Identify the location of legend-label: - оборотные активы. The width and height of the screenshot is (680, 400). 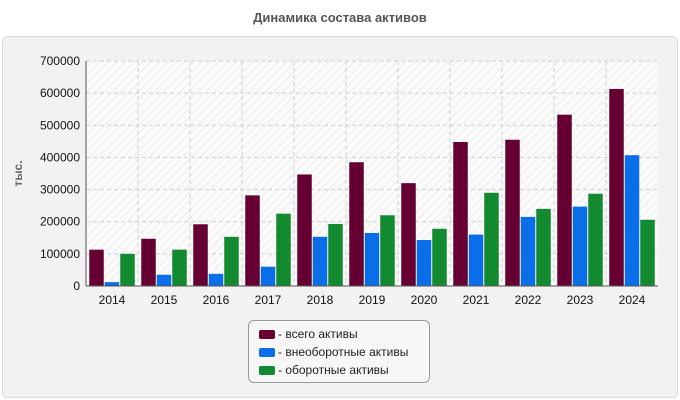
(333, 370).